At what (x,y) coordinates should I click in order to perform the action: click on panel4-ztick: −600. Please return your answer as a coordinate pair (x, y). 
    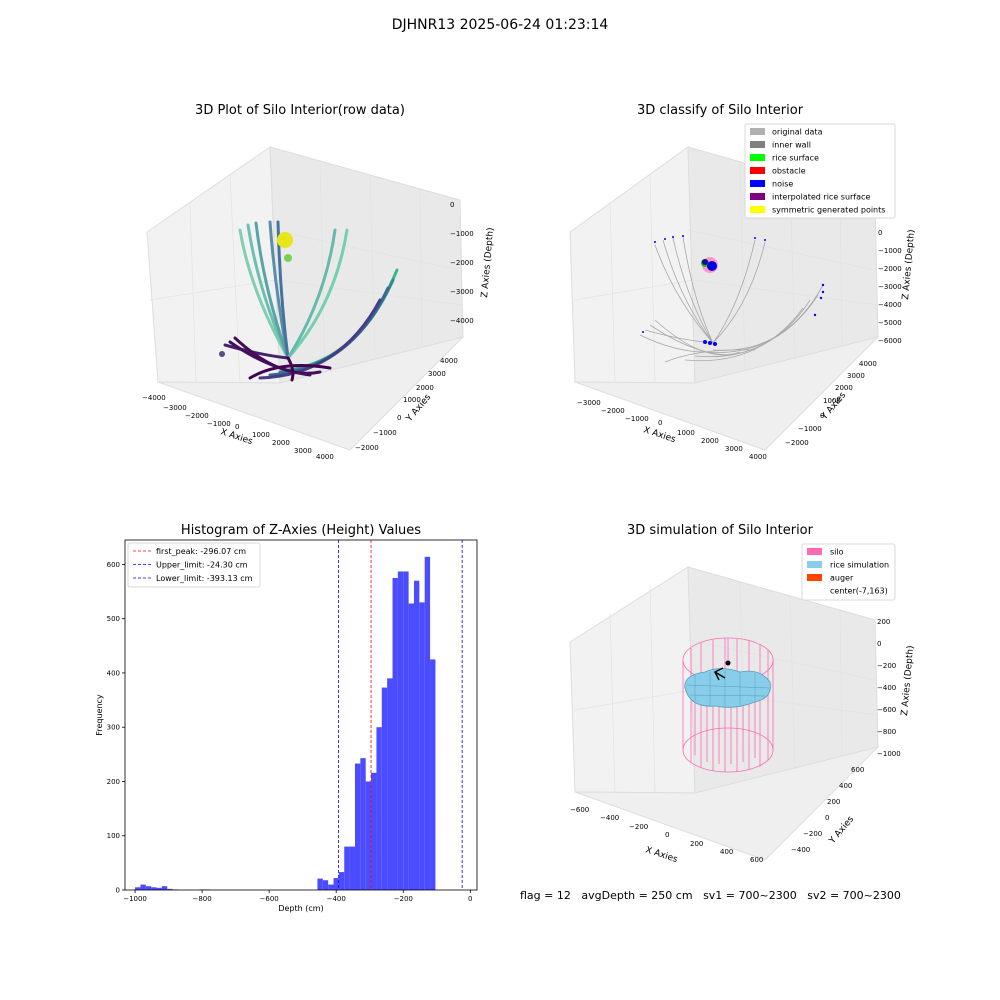
    Looking at the image, I should click on (886, 710).